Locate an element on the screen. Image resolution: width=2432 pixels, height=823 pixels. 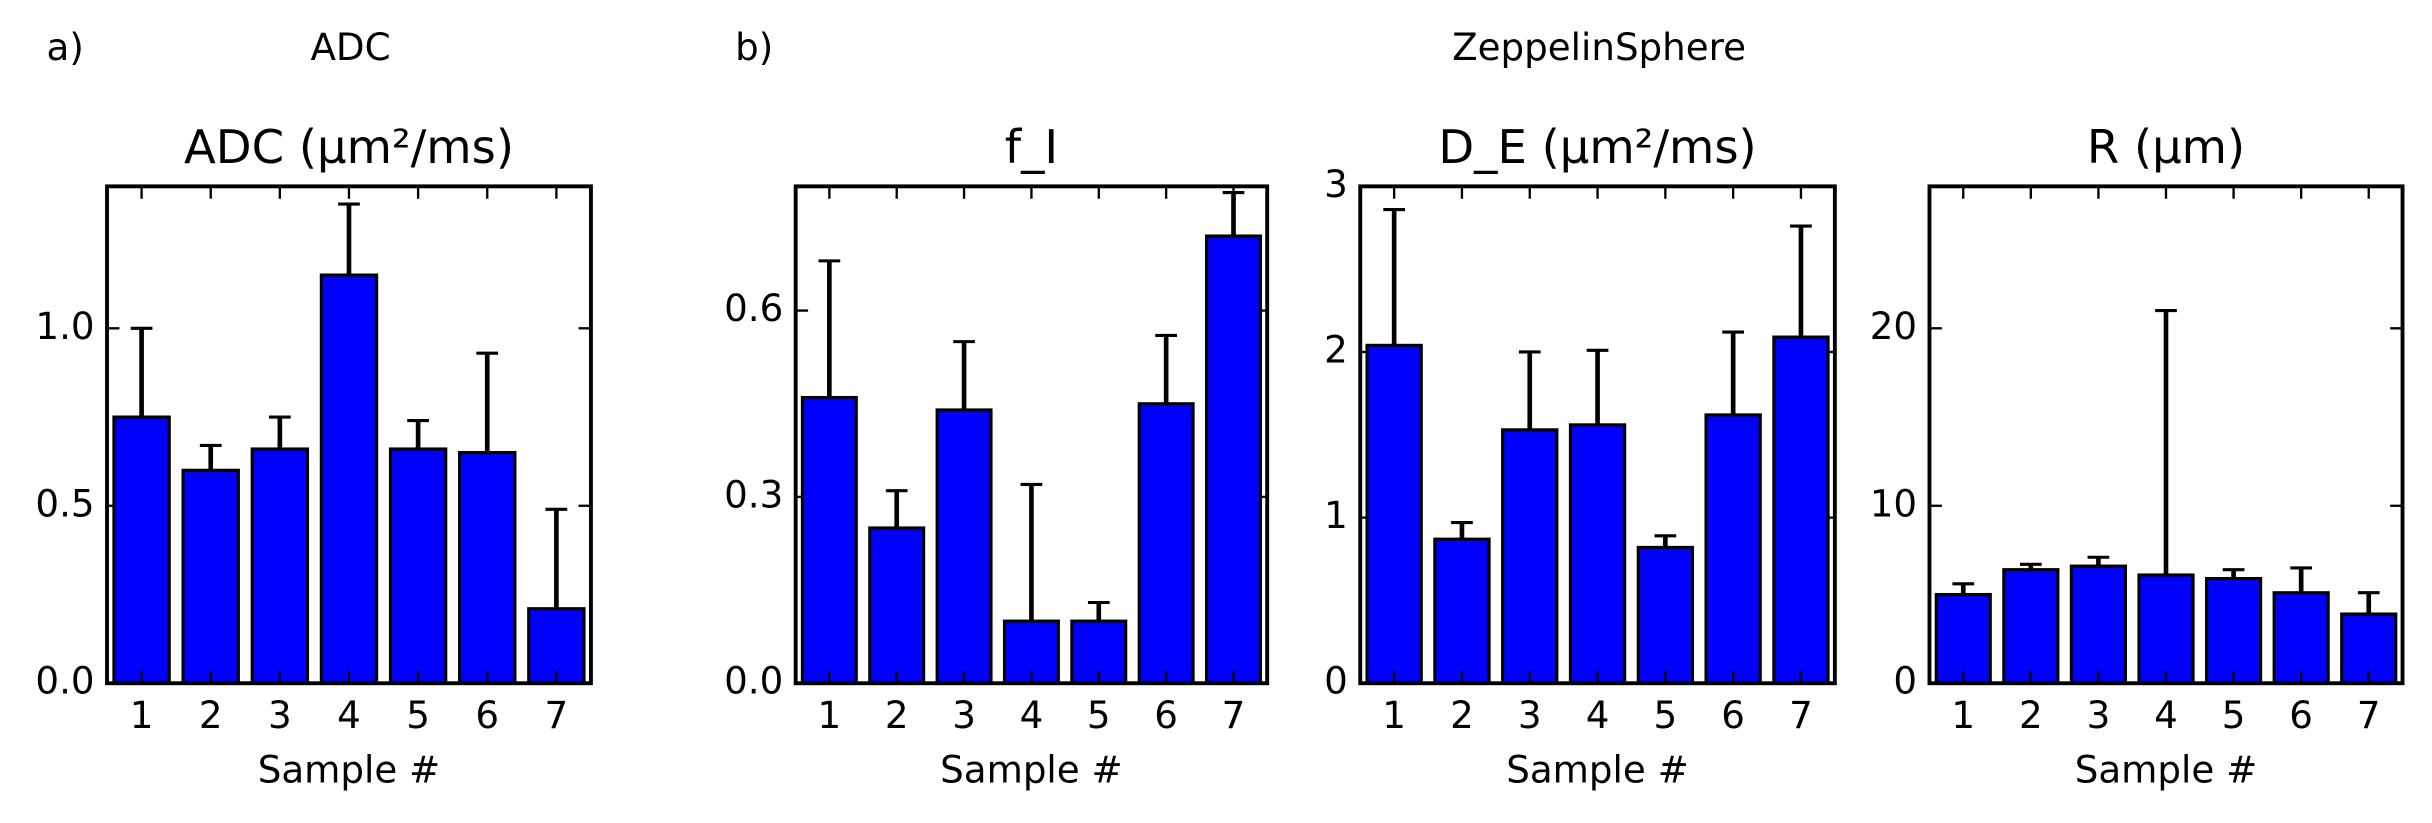
y-tick-label: 20 is located at coordinates (1893, 326).